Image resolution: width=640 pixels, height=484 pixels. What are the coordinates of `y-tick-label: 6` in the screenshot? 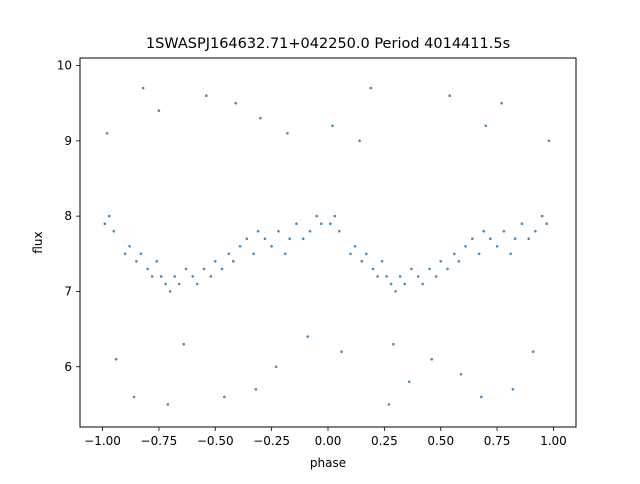 It's located at (68, 367).